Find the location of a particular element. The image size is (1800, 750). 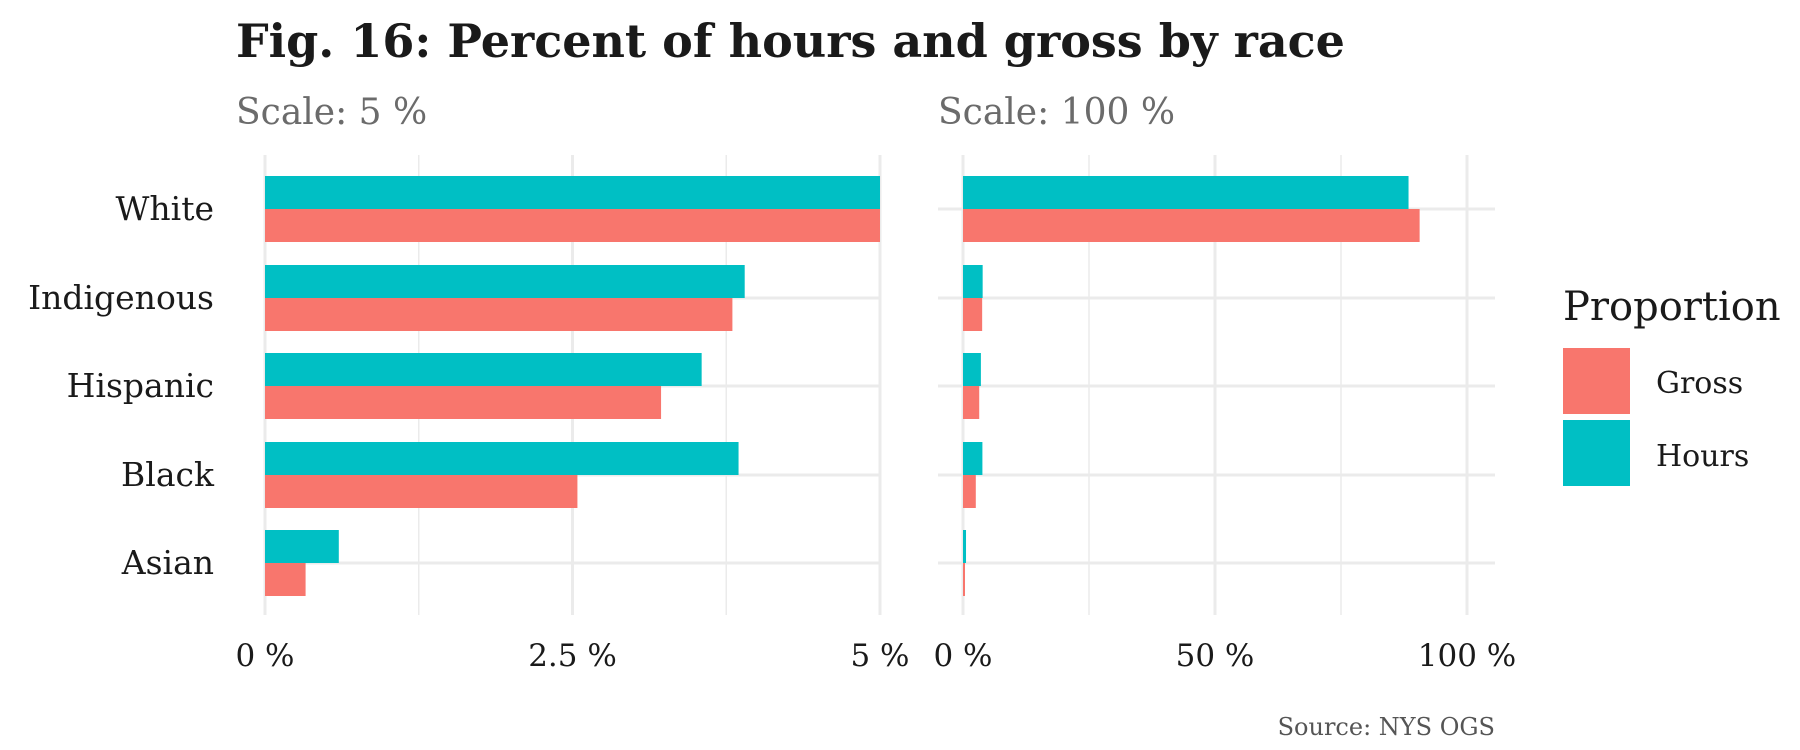

legend-swatch-gross is located at coordinates (1596, 381).